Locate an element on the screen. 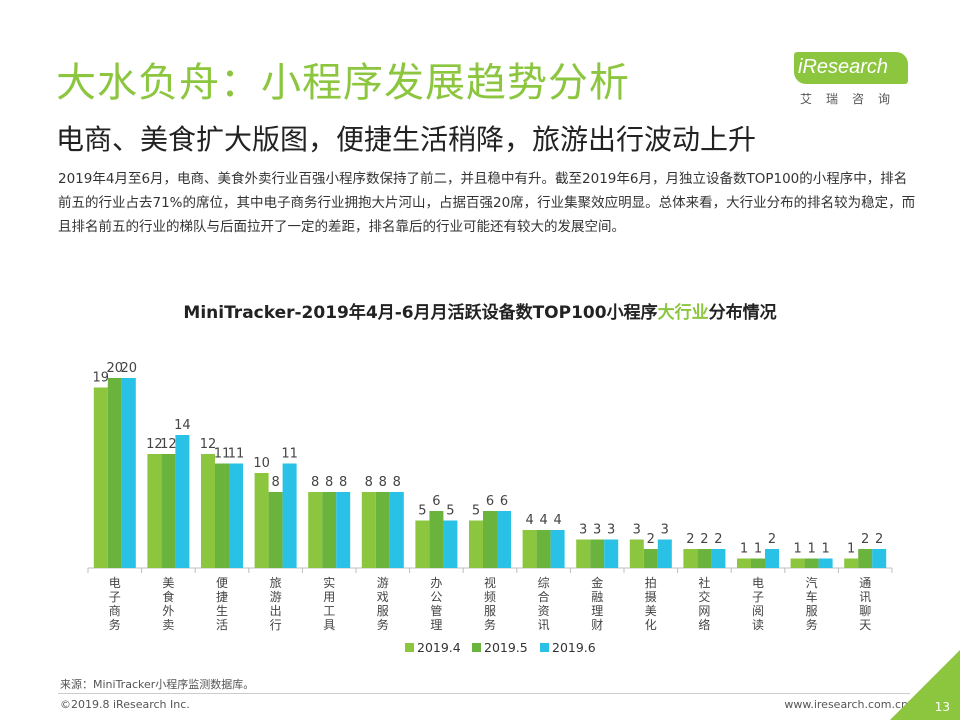 Image resolution: width=960 pixels, height=720 pixels. x-tick-label: 汽 is located at coordinates (812, 582).